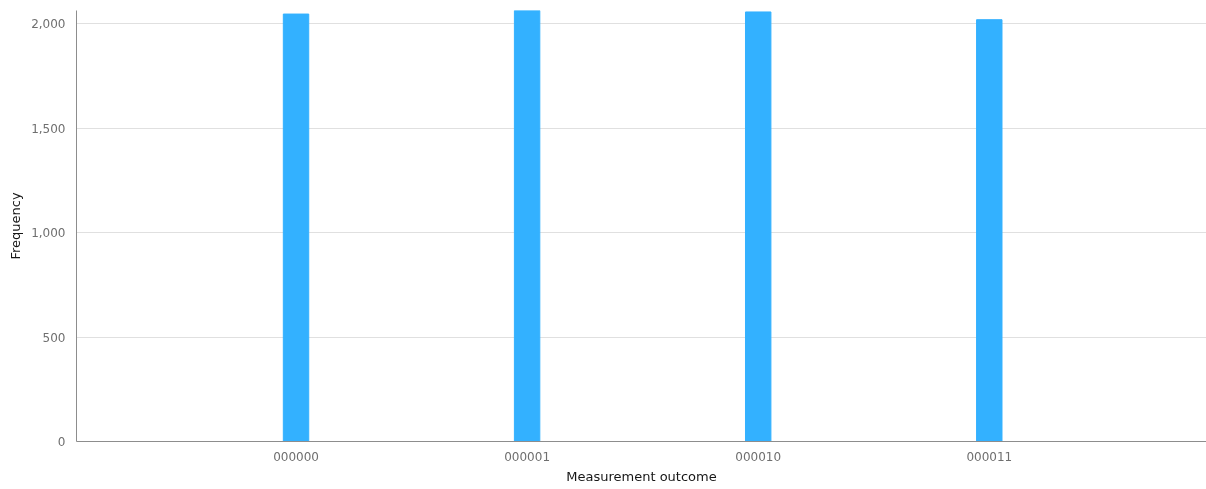  What do you see at coordinates (758, 456) in the screenshot?
I see `x-tick-label: 000010` at bounding box center [758, 456].